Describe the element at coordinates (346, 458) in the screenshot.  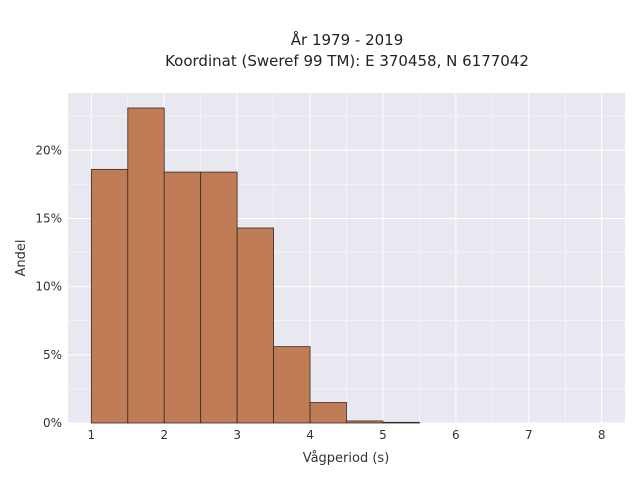
I see `x-axis-label: Vågperiod (s)` at that location.